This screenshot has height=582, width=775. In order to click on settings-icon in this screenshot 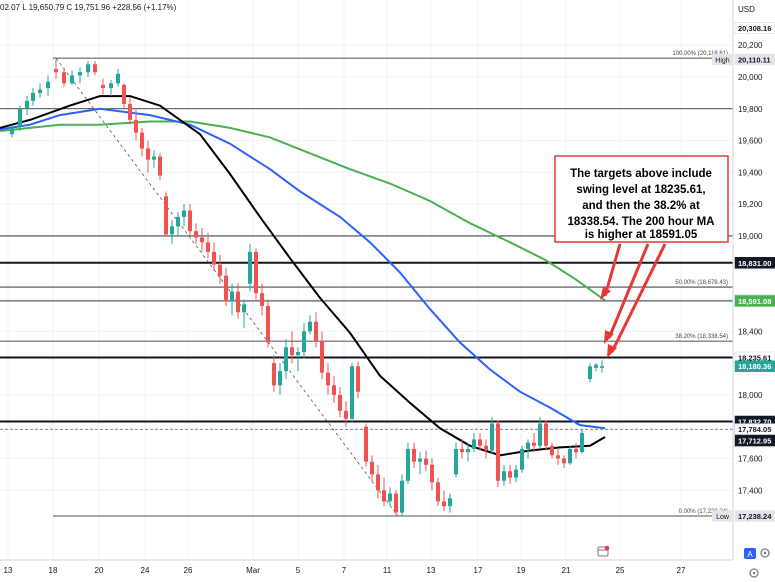, I will do `click(754, 573)`.